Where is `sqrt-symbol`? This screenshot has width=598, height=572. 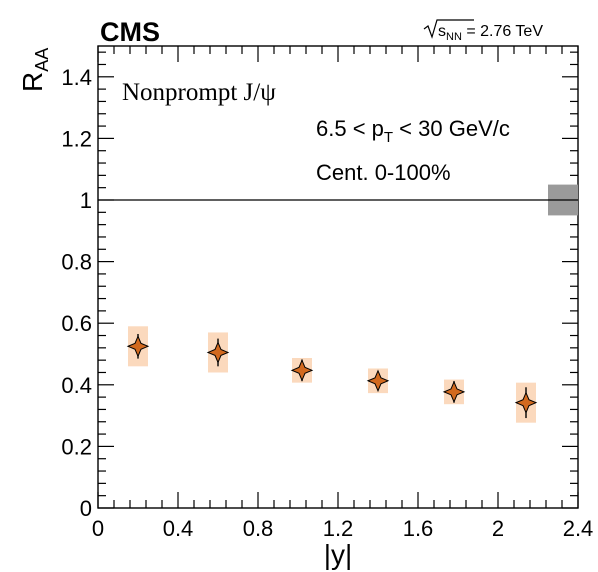 sqrt-symbol is located at coordinates (448, 29).